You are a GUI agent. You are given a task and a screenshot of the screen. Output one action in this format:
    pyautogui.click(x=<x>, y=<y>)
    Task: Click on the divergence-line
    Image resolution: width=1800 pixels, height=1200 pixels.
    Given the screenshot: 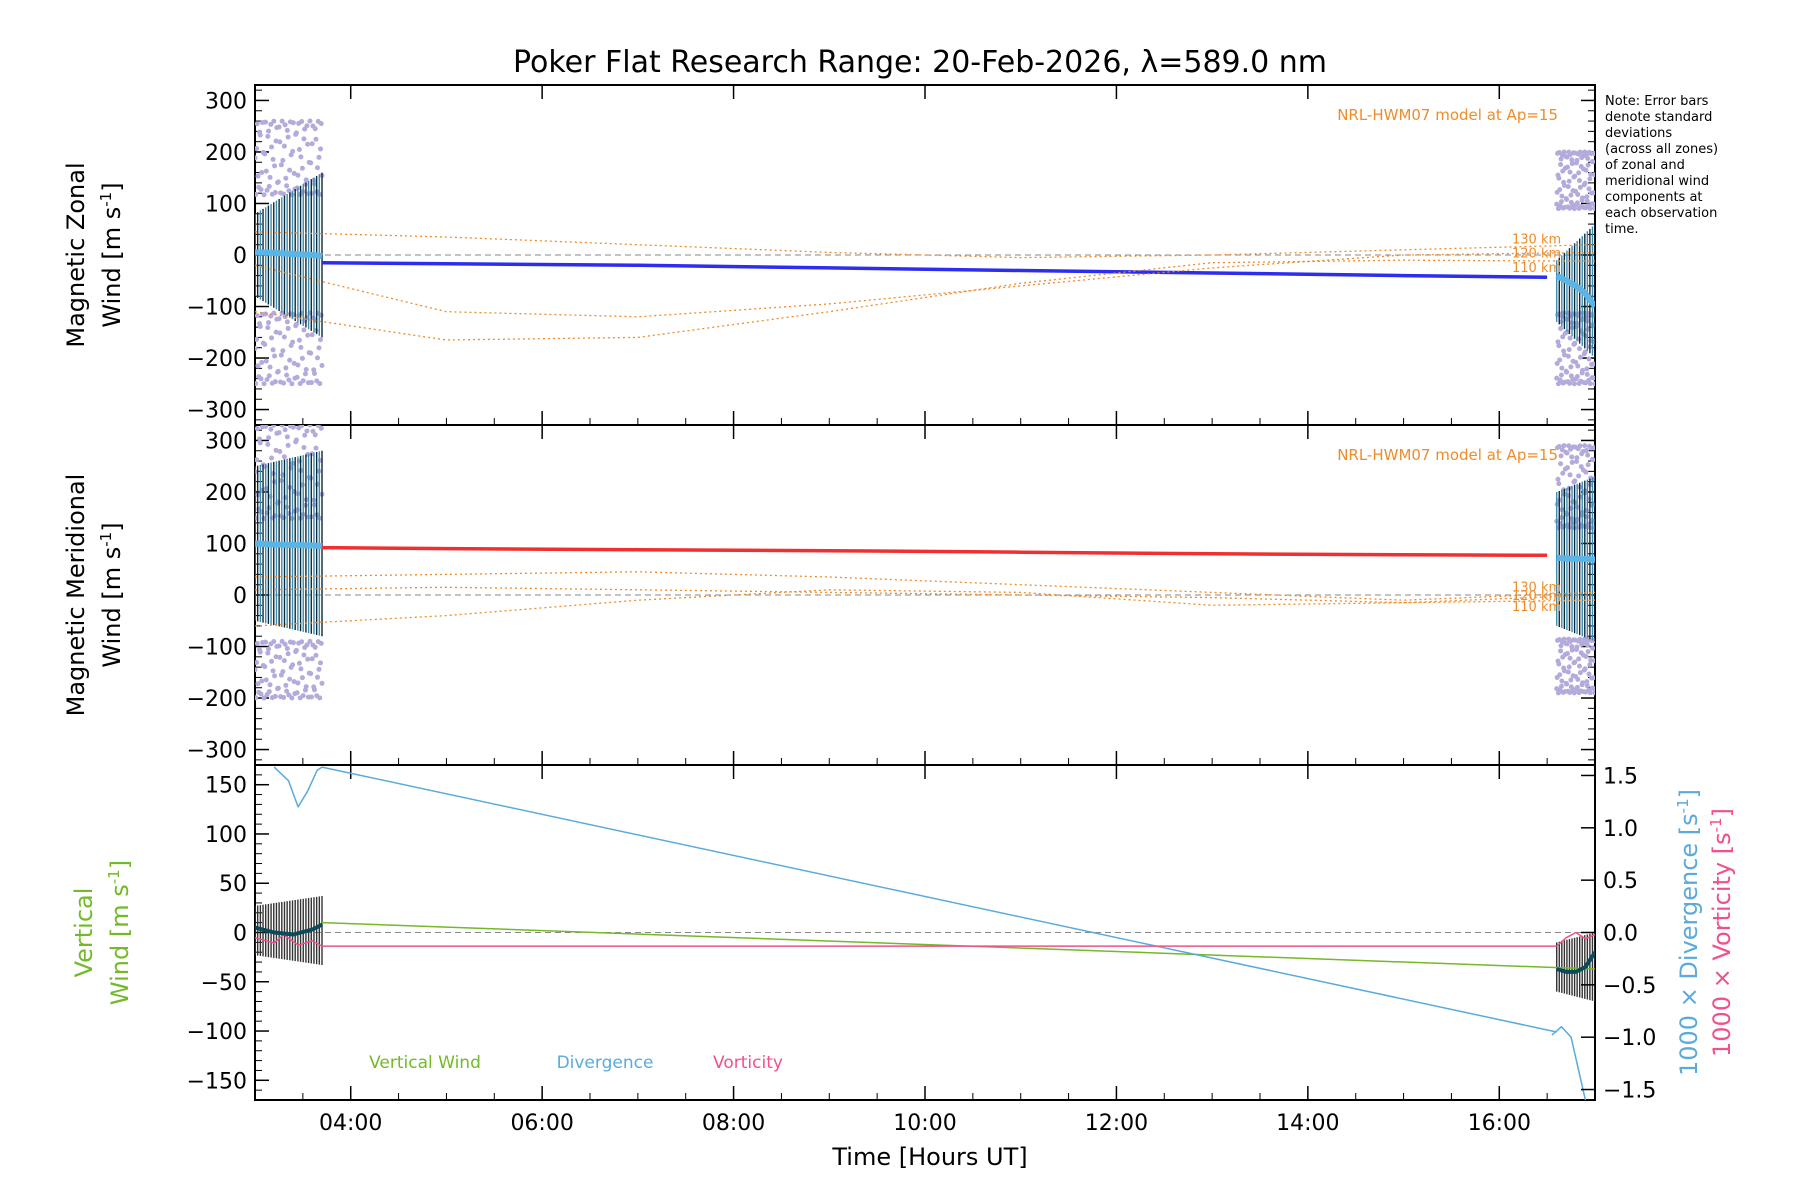 What is the action you would take?
    pyautogui.click(x=298, y=787)
    